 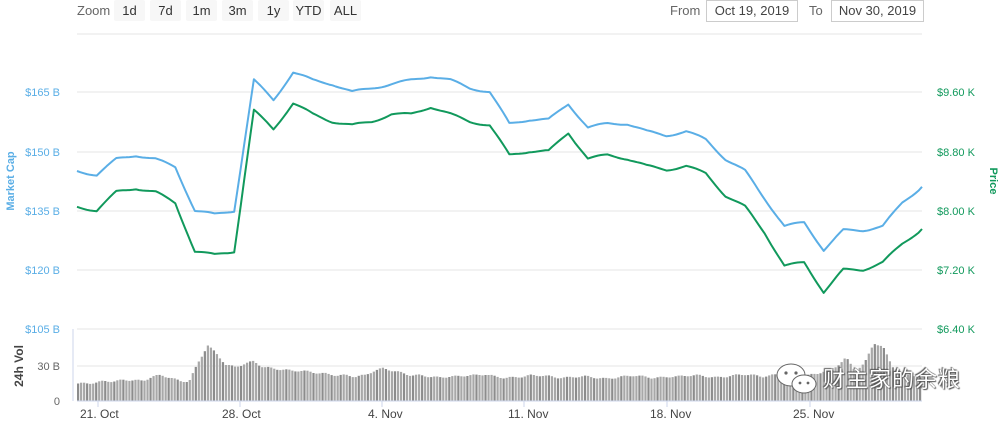 What do you see at coordinates (11, 181) in the screenshot?
I see `market-cap-axis-title: Market Cap` at bounding box center [11, 181].